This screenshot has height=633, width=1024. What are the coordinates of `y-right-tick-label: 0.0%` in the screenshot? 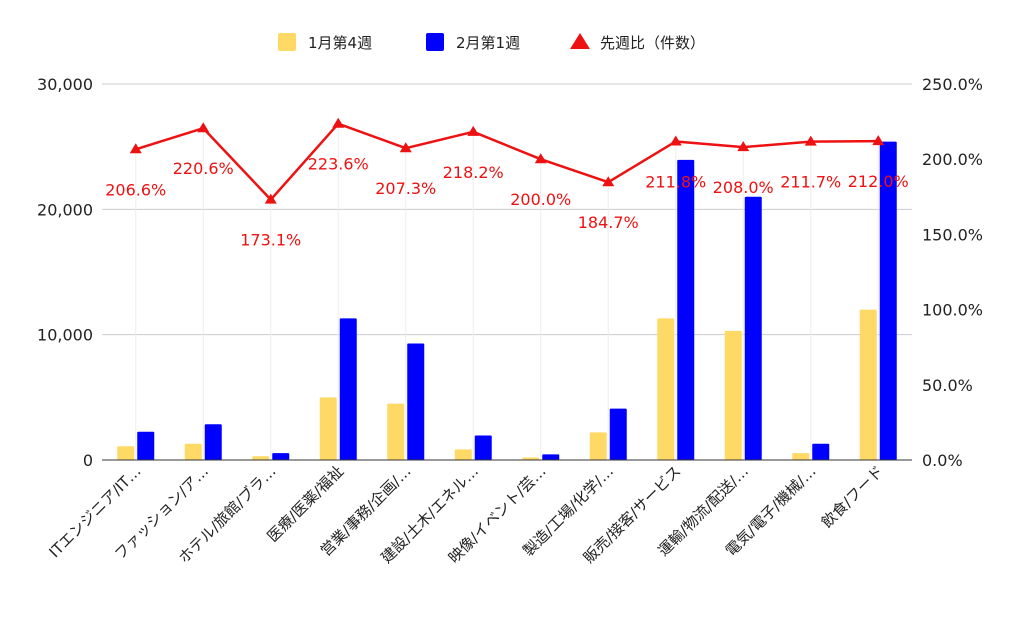 It's located at (942, 460).